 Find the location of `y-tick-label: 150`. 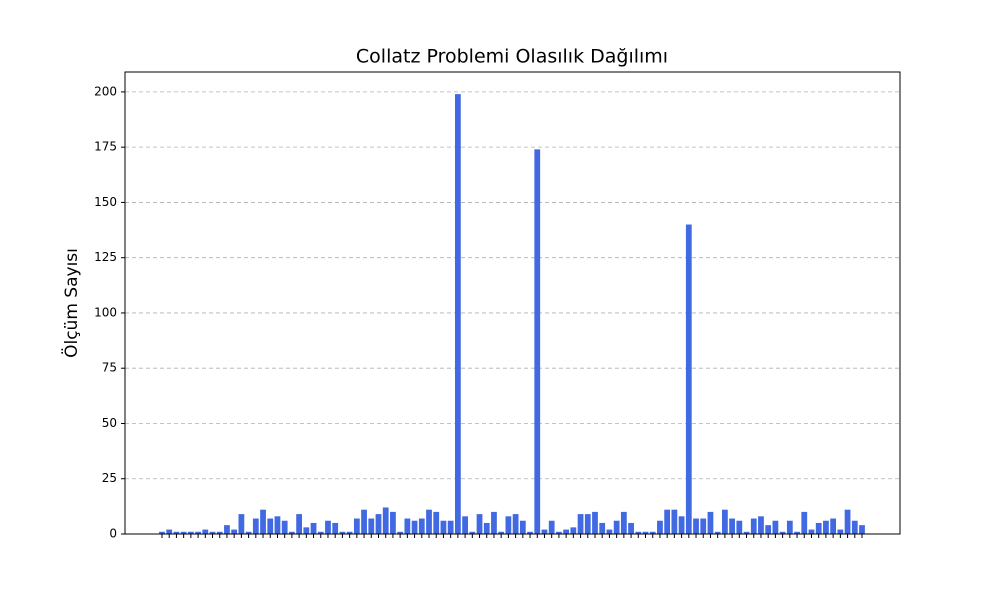

y-tick-label: 150 is located at coordinates (105, 202).